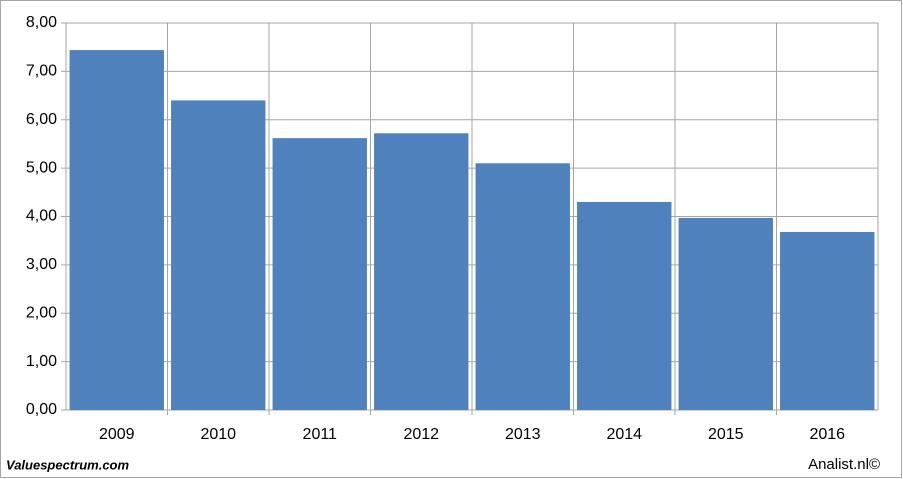 The width and height of the screenshot is (903, 479). Describe the element at coordinates (41, 167) in the screenshot. I see `y-tick-label: 5,00` at that location.